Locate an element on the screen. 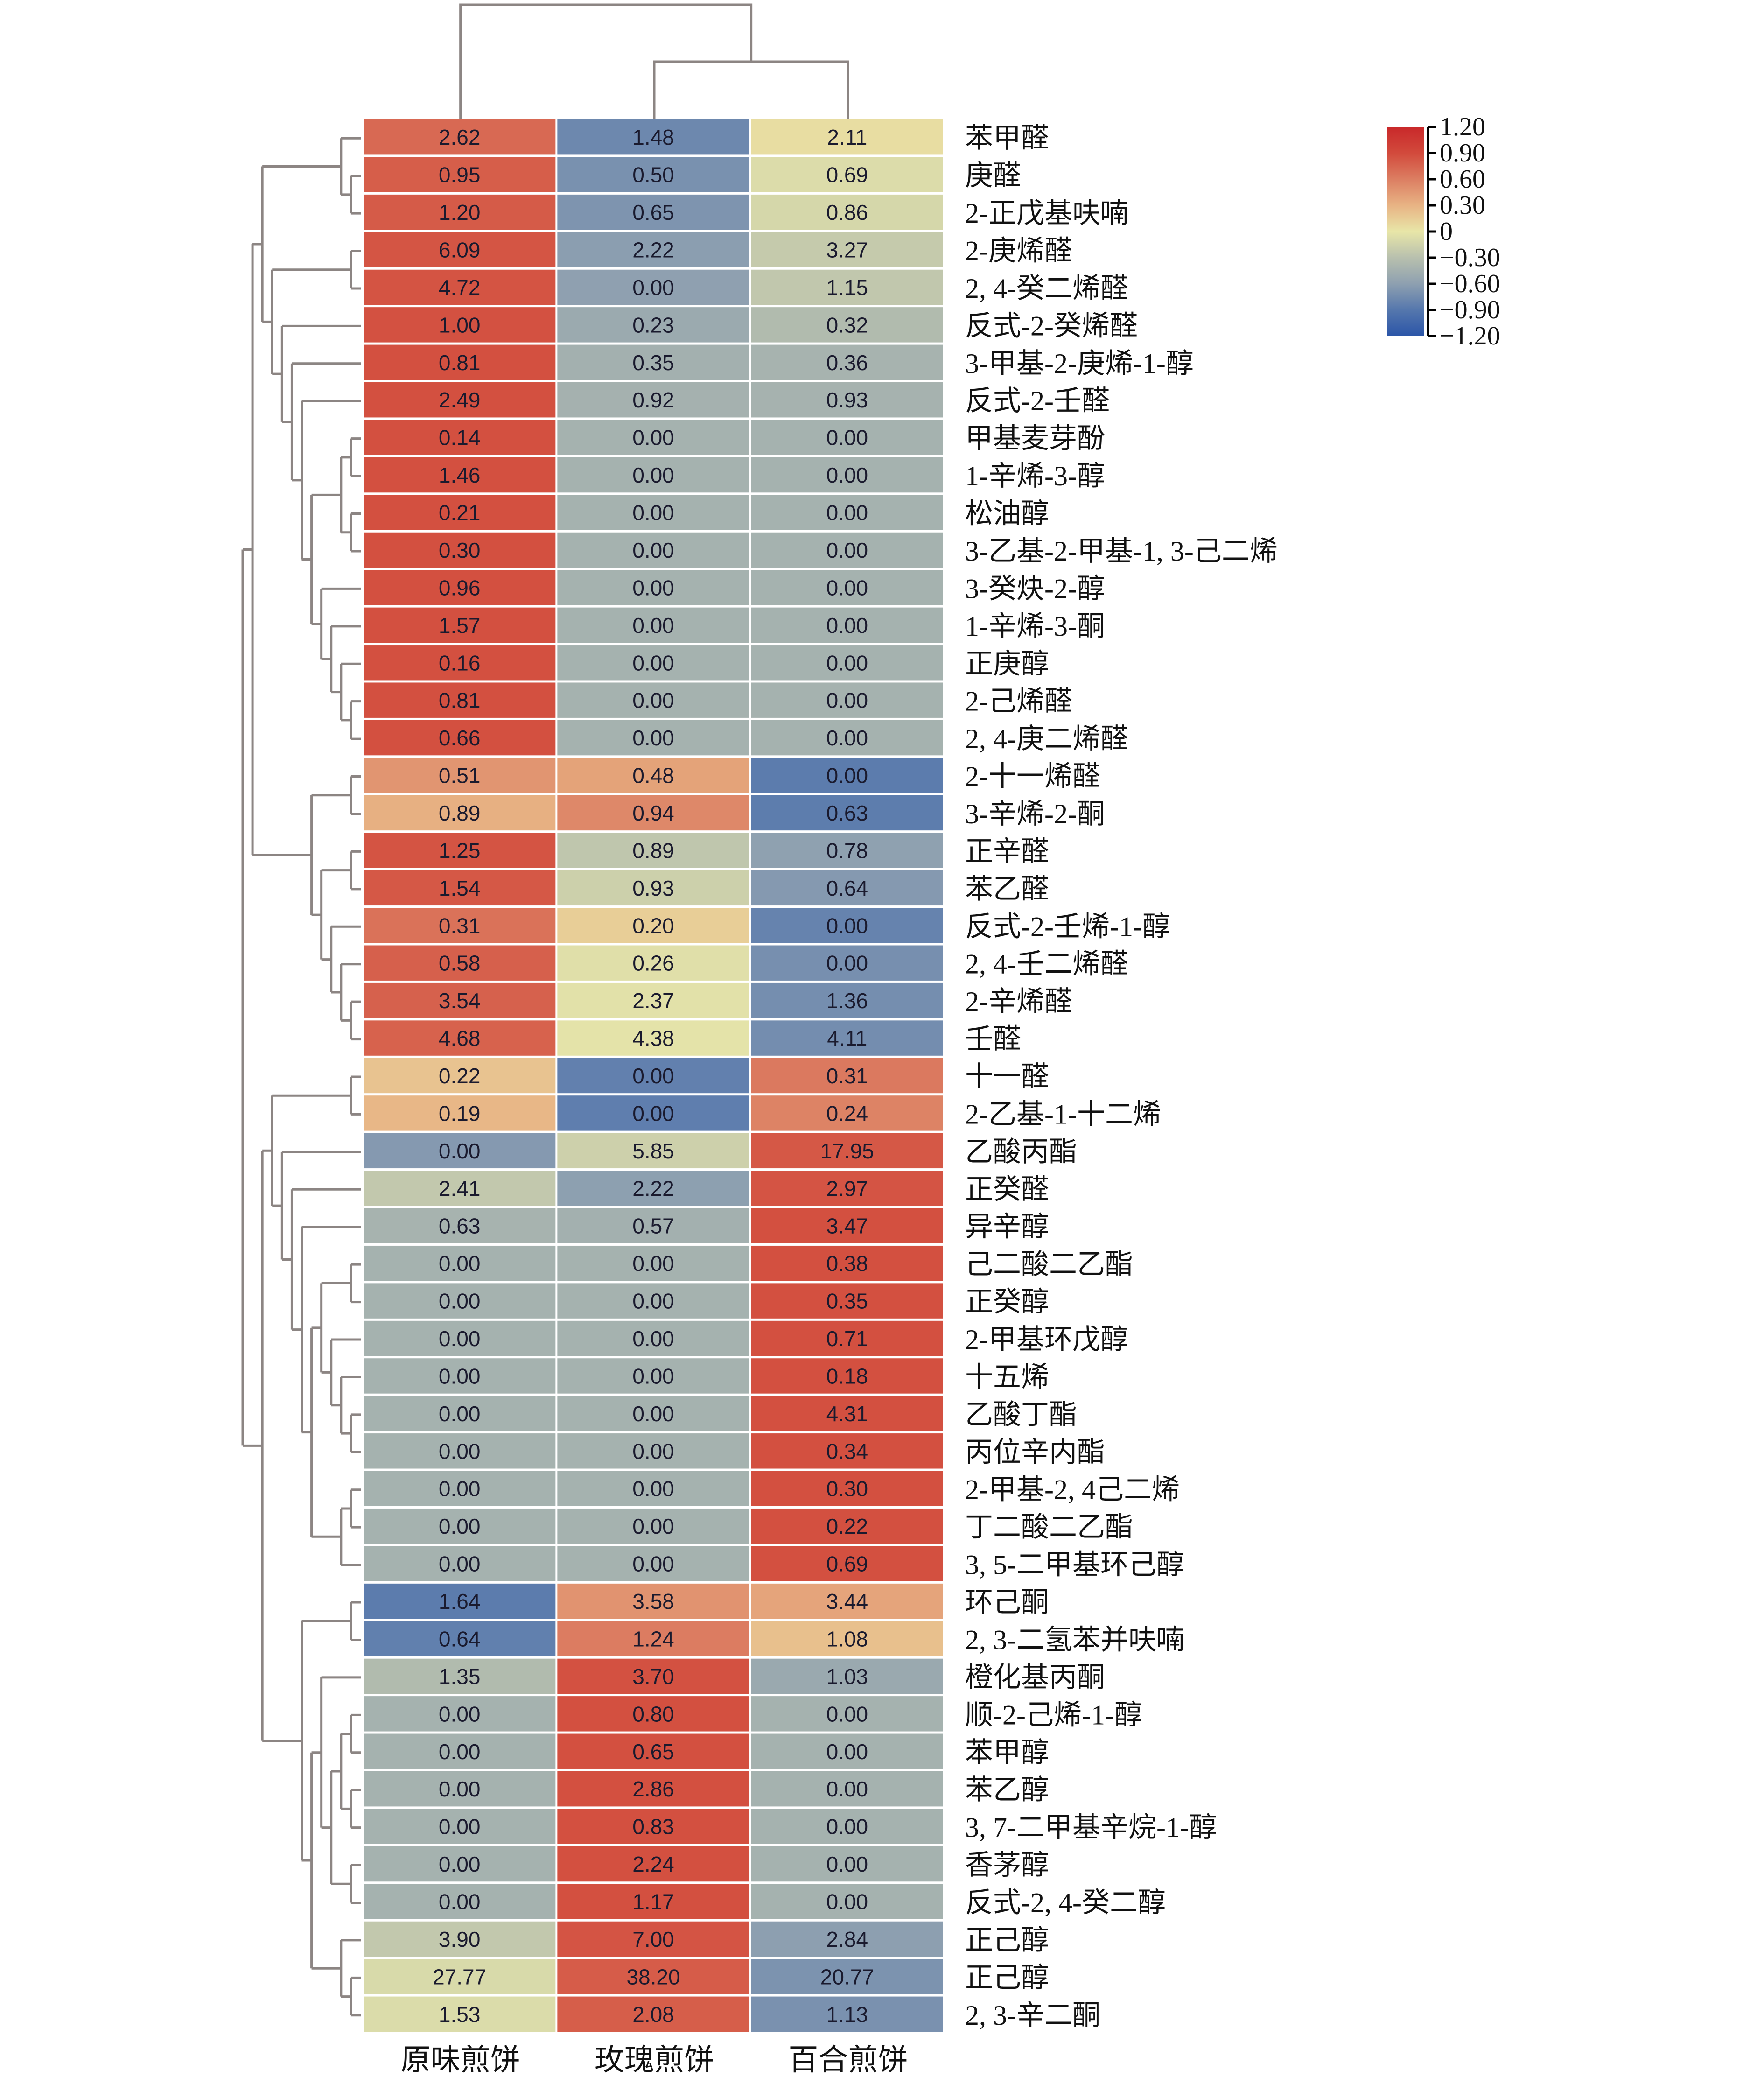 Image resolution: width=1764 pixels, height=2084 pixels. cell-value: 0.24 is located at coordinates (847, 1113).